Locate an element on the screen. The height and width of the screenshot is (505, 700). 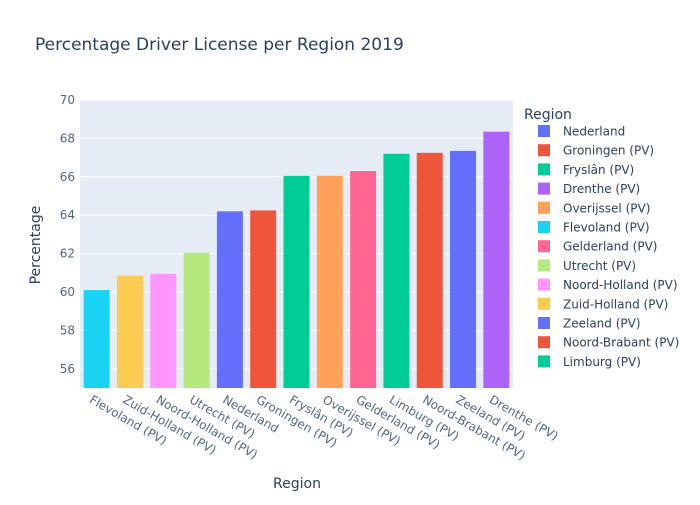
legend-item: Drenthe (PV) is located at coordinates (589, 189).